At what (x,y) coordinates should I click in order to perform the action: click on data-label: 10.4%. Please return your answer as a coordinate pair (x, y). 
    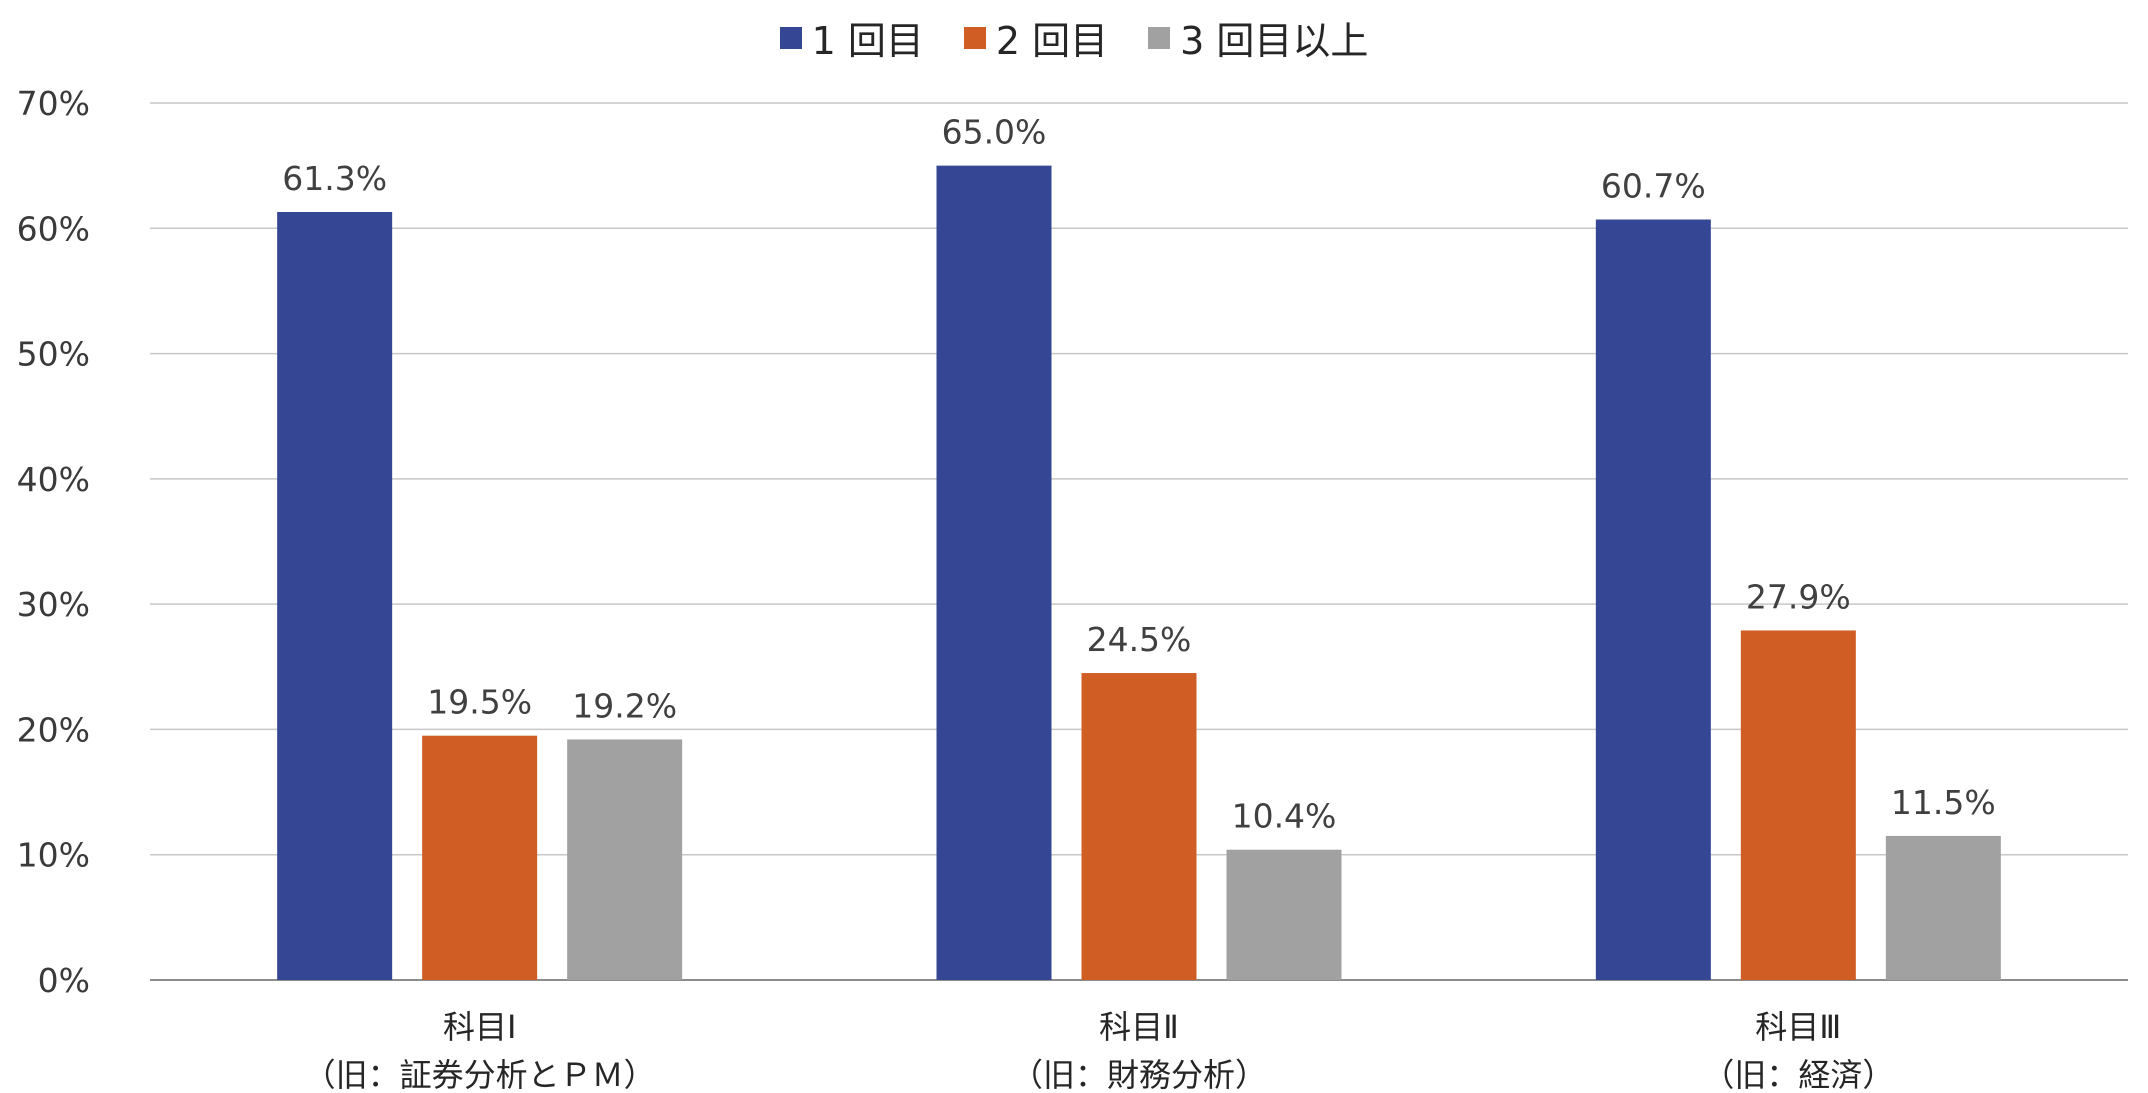
    Looking at the image, I should click on (1284, 816).